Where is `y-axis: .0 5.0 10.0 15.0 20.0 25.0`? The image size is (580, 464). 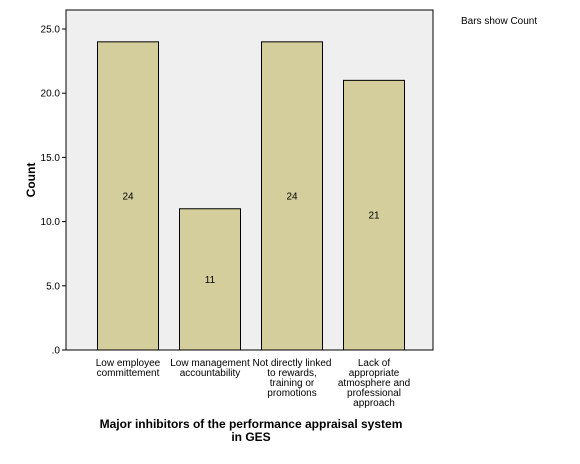
y-axis: .0 5.0 10.0 15.0 20.0 25.0 is located at coordinates (54, 183).